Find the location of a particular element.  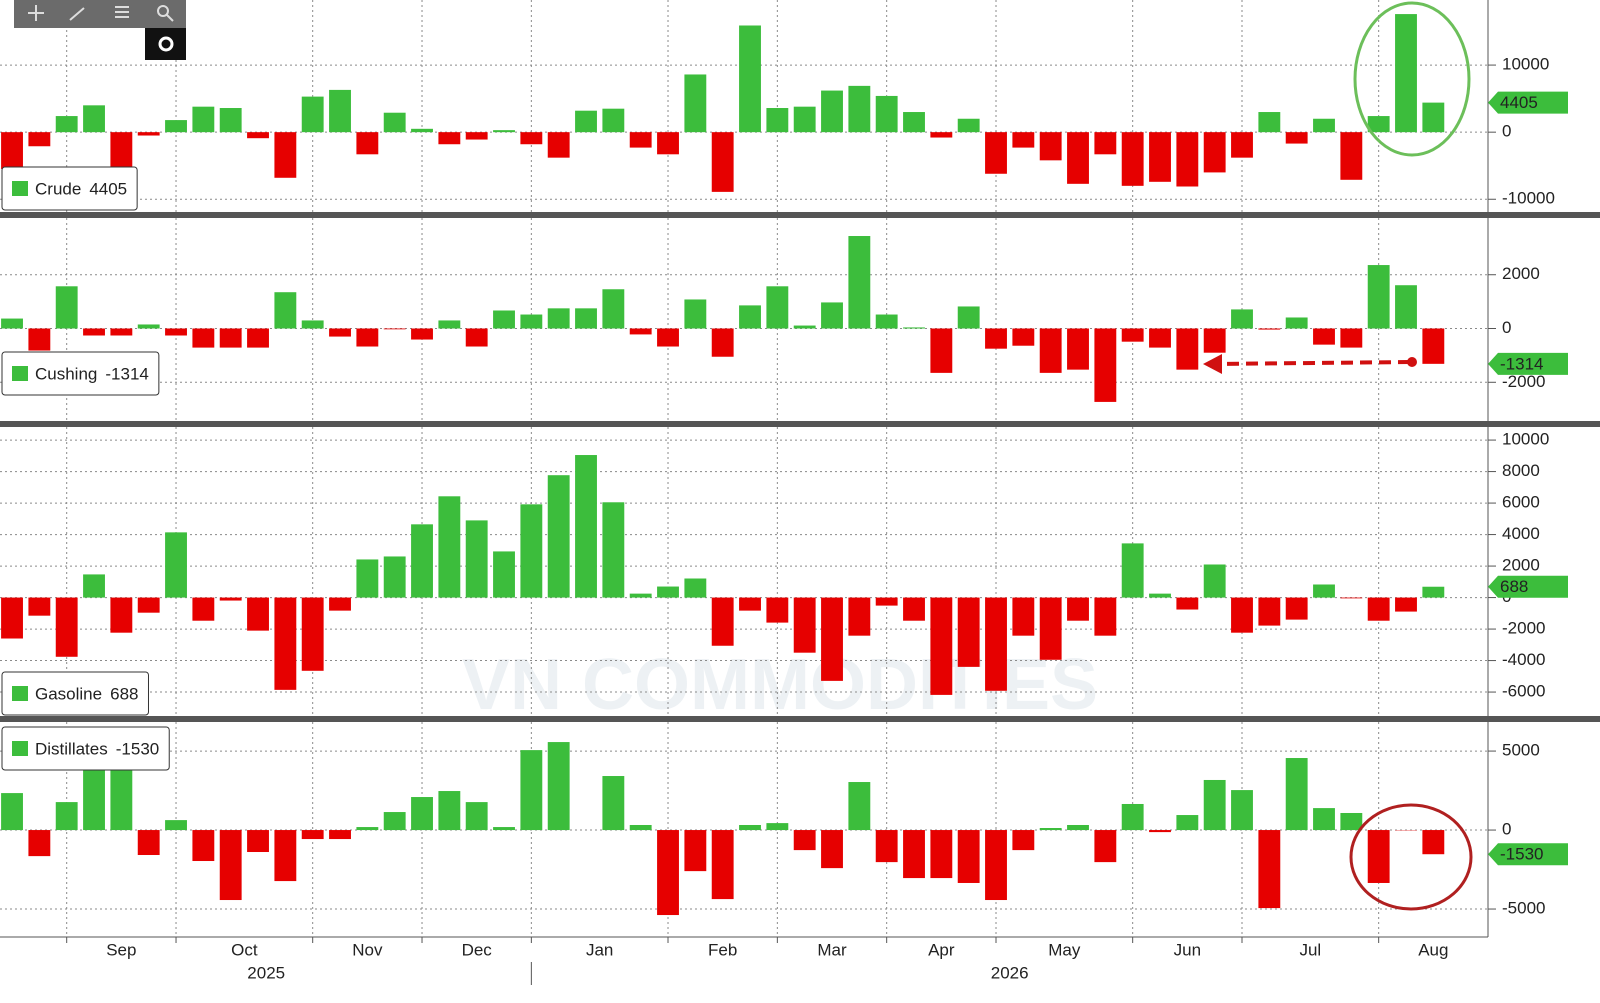

last-value-label: 4405 is located at coordinates (1519, 102).